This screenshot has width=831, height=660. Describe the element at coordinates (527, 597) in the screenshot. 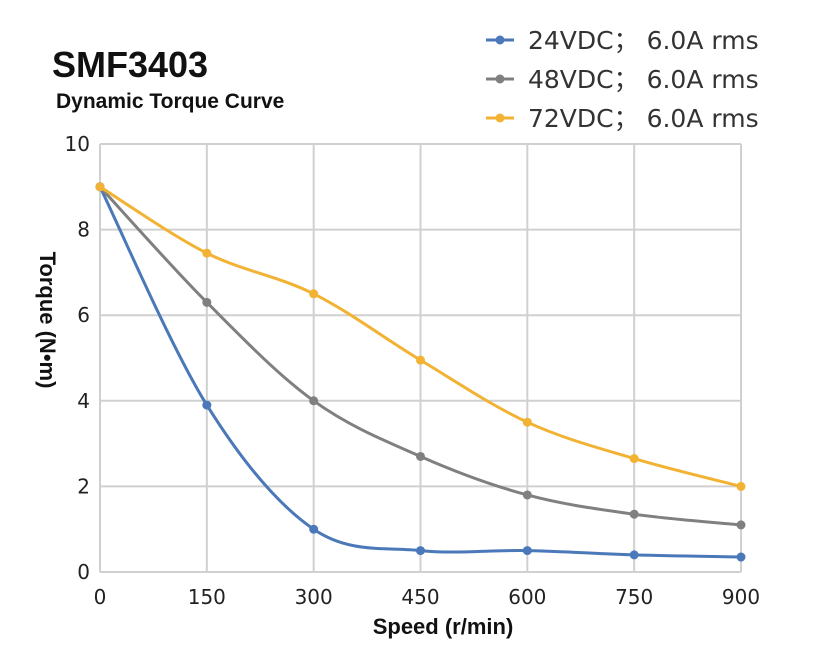

I see `x-tick-label: 600` at that location.